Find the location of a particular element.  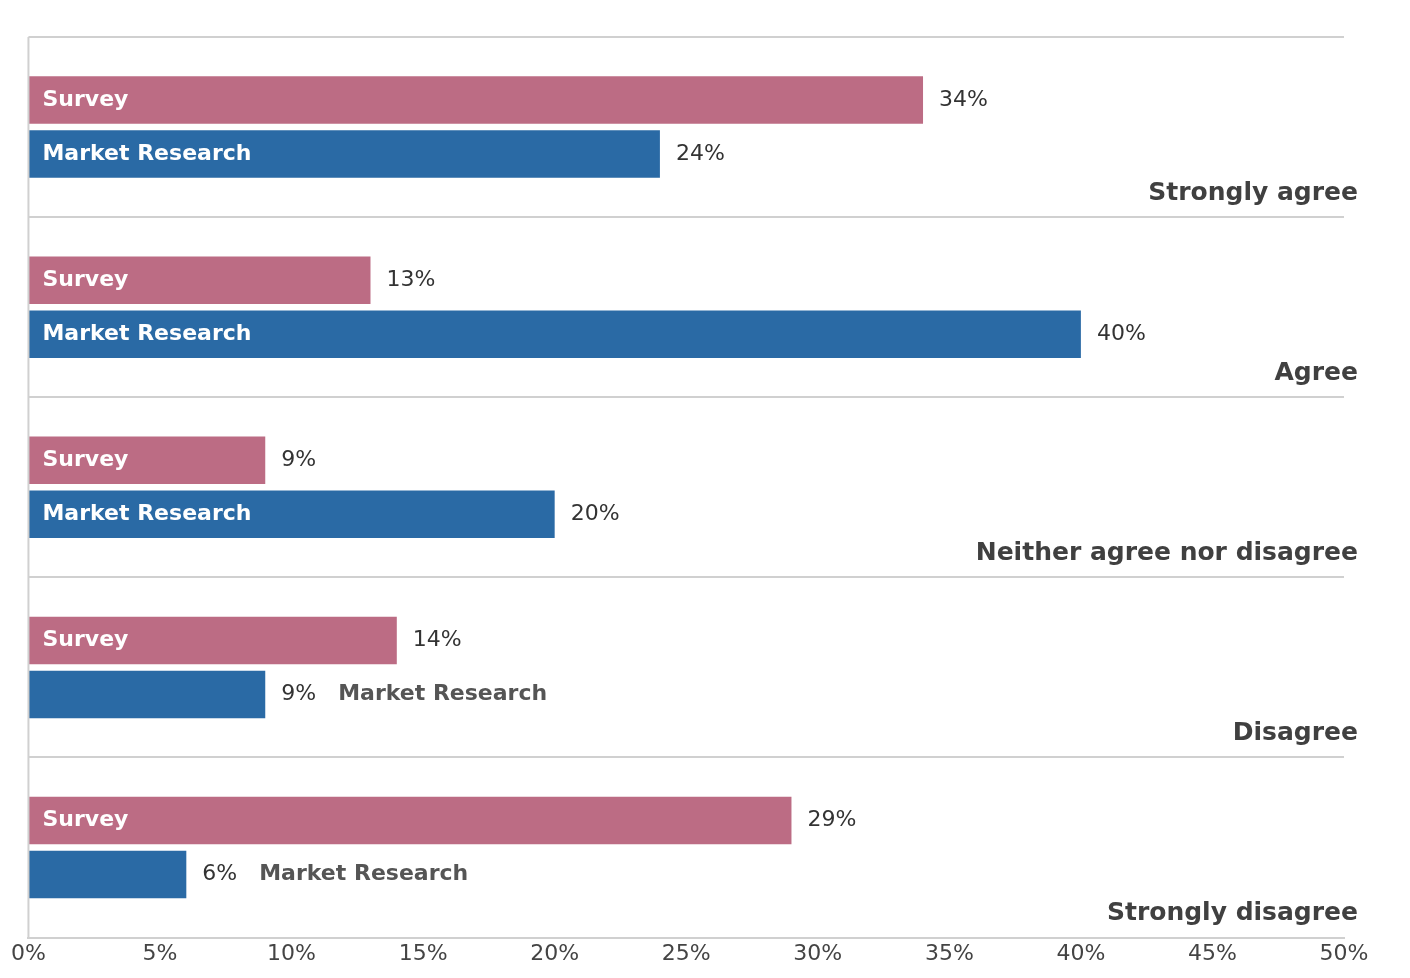

x-tick-label: 20% is located at coordinates (555, 952).